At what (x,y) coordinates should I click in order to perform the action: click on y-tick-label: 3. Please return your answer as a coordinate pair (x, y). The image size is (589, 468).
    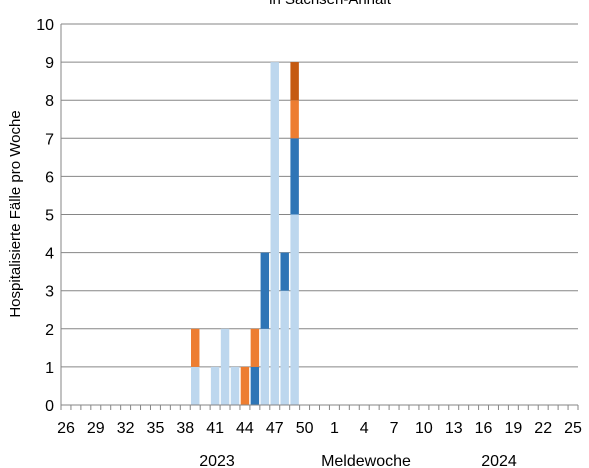
    Looking at the image, I should click on (49, 292).